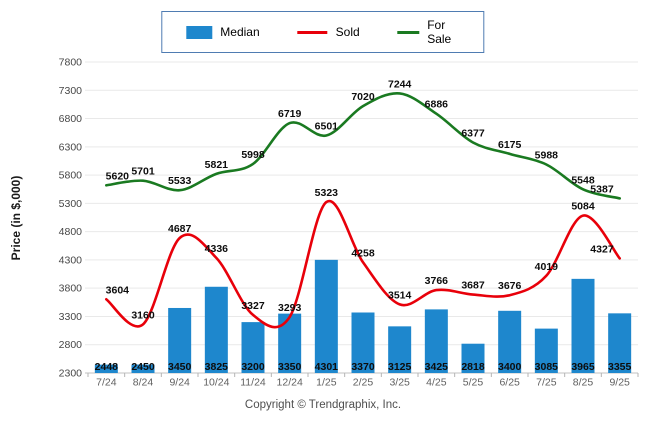 The height and width of the screenshot is (434, 646). I want to click on median-value-label: 2448, so click(107, 367).